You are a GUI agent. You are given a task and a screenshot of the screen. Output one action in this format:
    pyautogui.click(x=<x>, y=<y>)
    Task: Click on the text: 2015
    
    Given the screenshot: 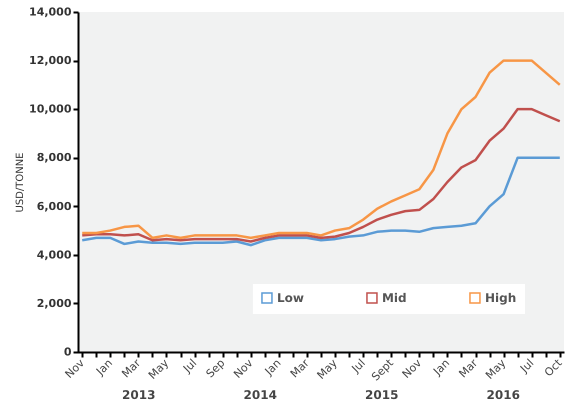 What is the action you would take?
    pyautogui.click(x=381, y=395)
    